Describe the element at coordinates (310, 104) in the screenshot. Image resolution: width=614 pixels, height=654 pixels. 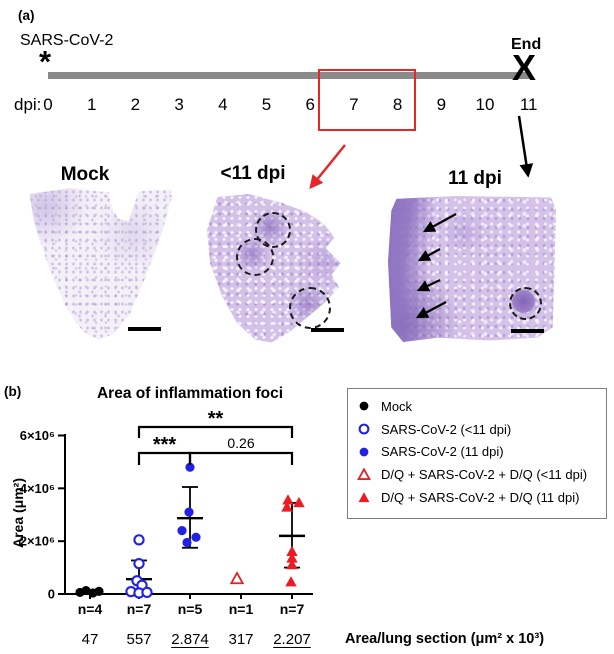
I see `dpi-tick-6: 6` at that location.